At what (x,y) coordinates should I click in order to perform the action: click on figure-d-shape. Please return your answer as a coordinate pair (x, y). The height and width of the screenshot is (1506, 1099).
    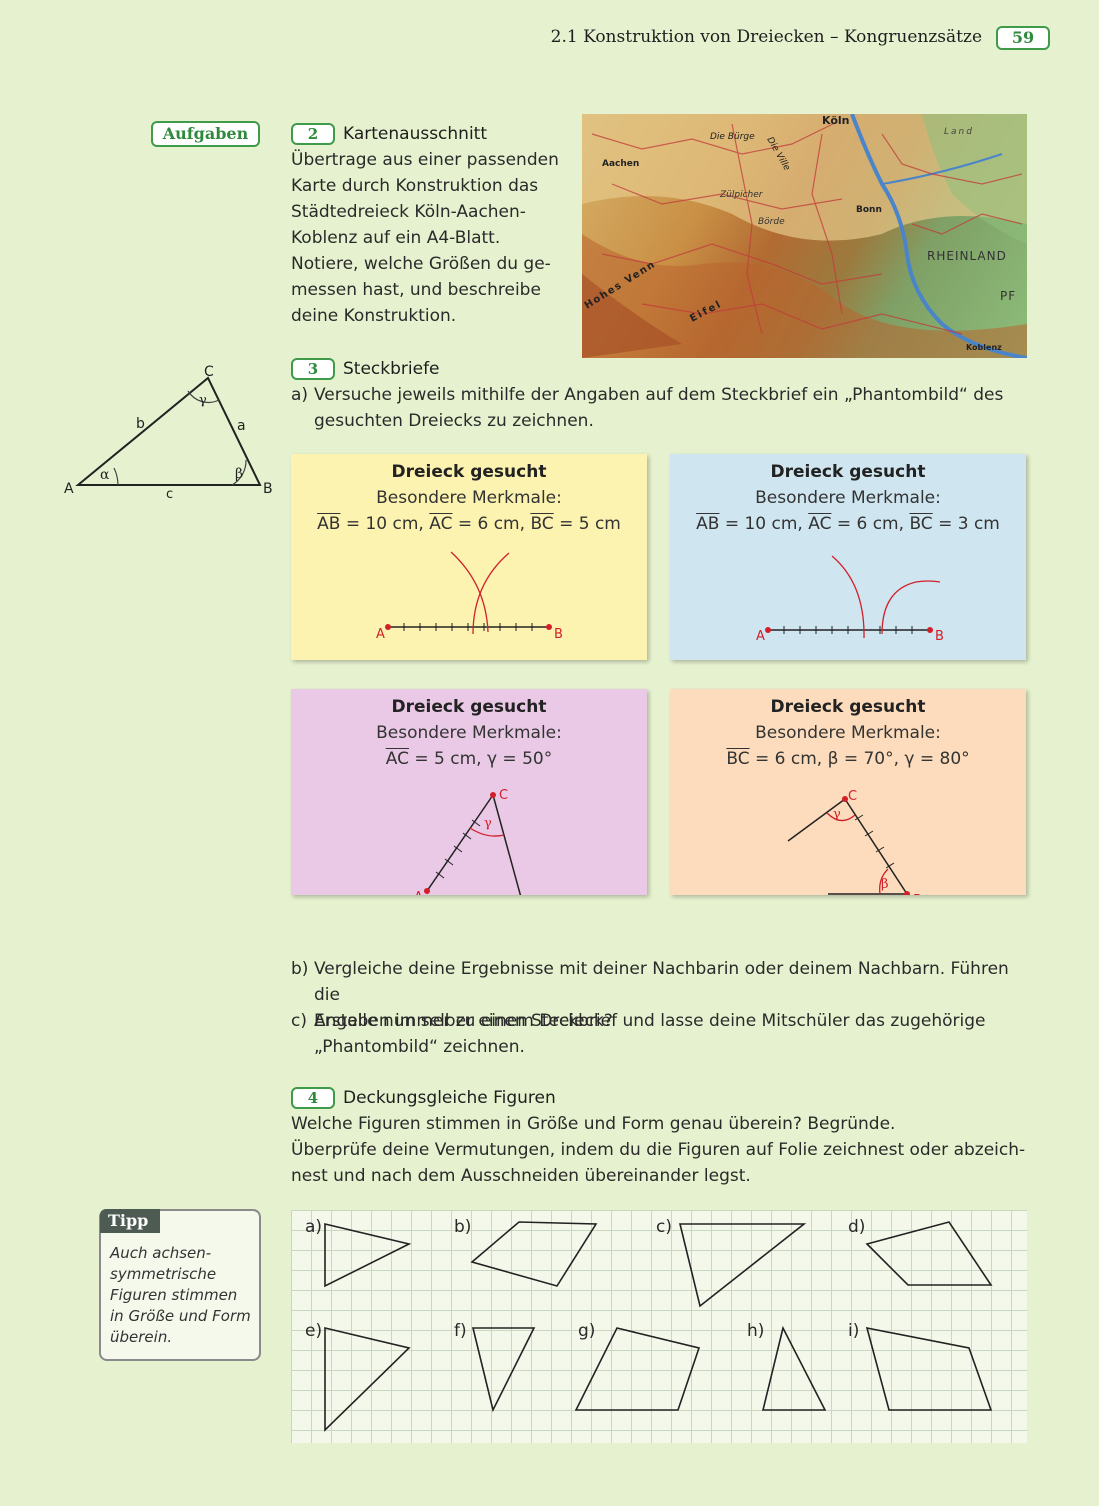
    Looking at the image, I should click on (929, 1253).